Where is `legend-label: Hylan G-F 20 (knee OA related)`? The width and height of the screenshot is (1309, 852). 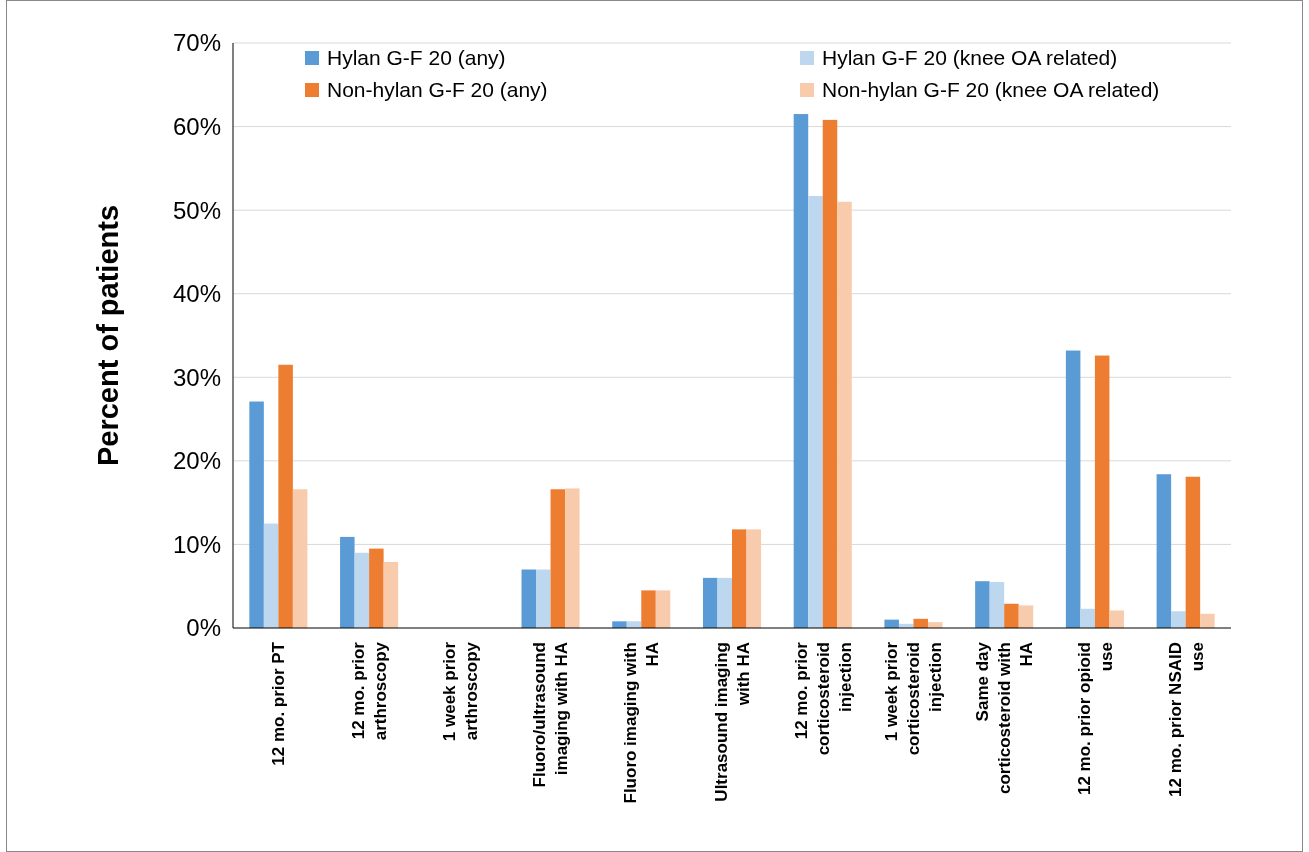
legend-label: Hylan G-F 20 (knee OA related) is located at coordinates (970, 58).